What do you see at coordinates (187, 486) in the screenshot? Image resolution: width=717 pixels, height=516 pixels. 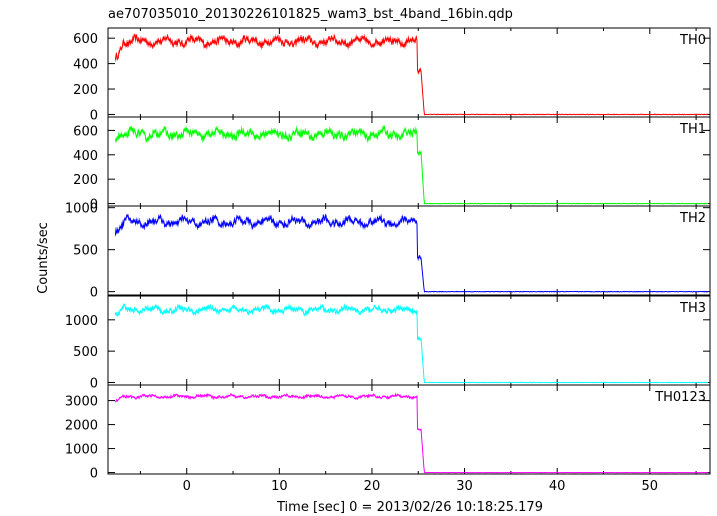 I see `x-tick-label: 0` at bounding box center [187, 486].